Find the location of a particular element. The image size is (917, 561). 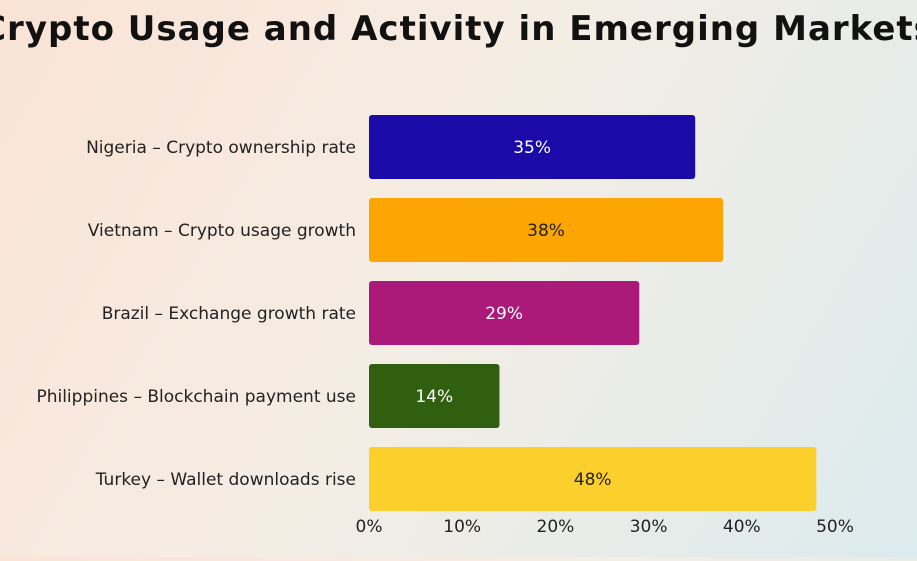

x-tick-label: 0% is located at coordinates (369, 527).